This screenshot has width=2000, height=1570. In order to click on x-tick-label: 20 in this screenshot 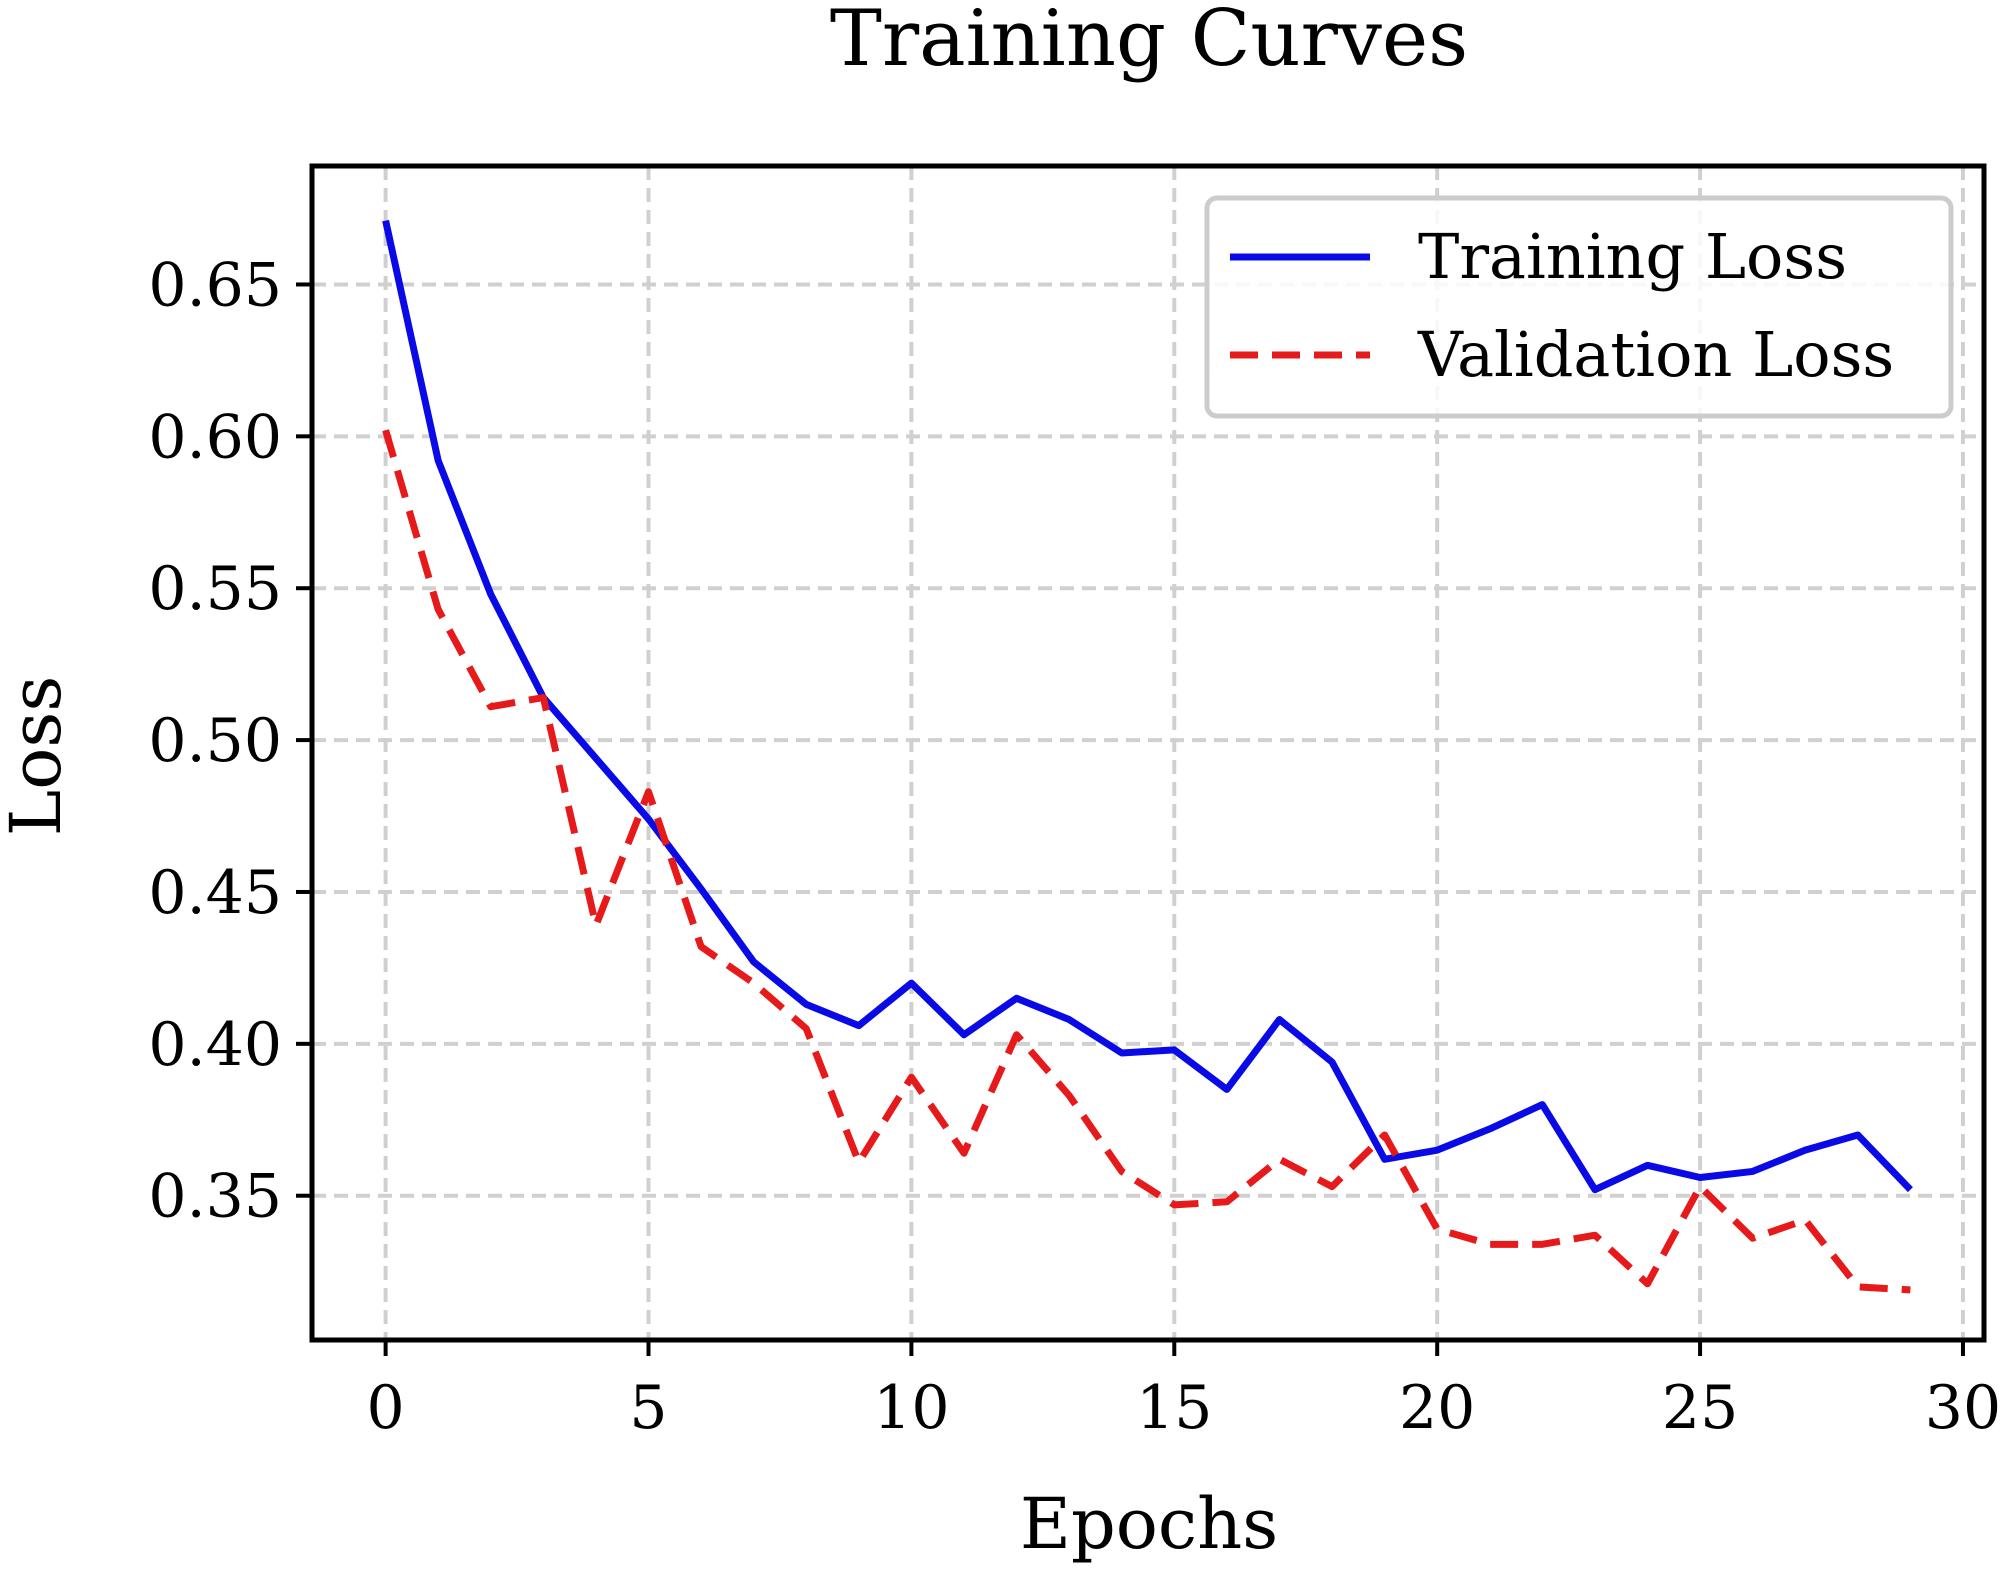, I will do `click(1437, 1408)`.